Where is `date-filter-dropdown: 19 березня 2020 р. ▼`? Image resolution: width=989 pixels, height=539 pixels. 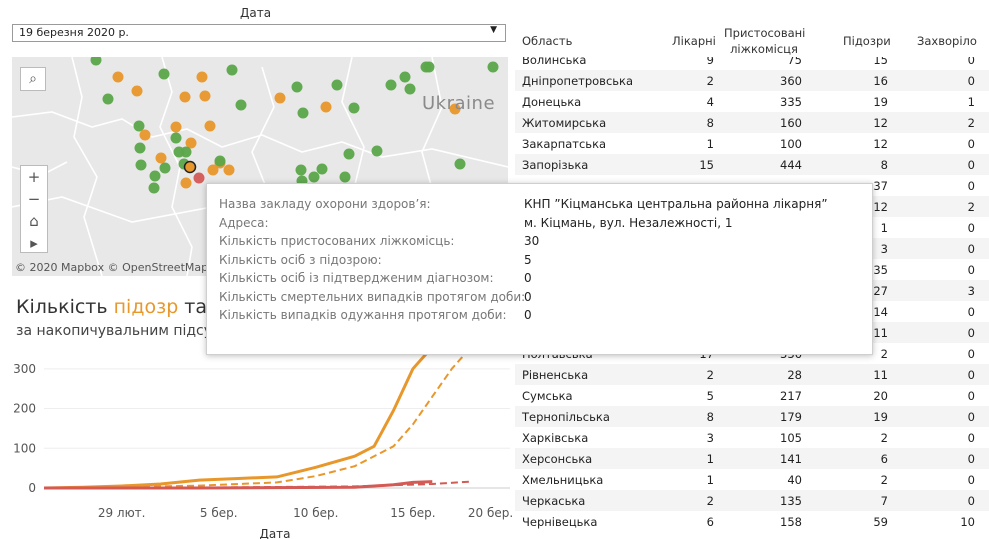 date-filter-dropdown: 19 березня 2020 р. ▼ is located at coordinates (259, 33).